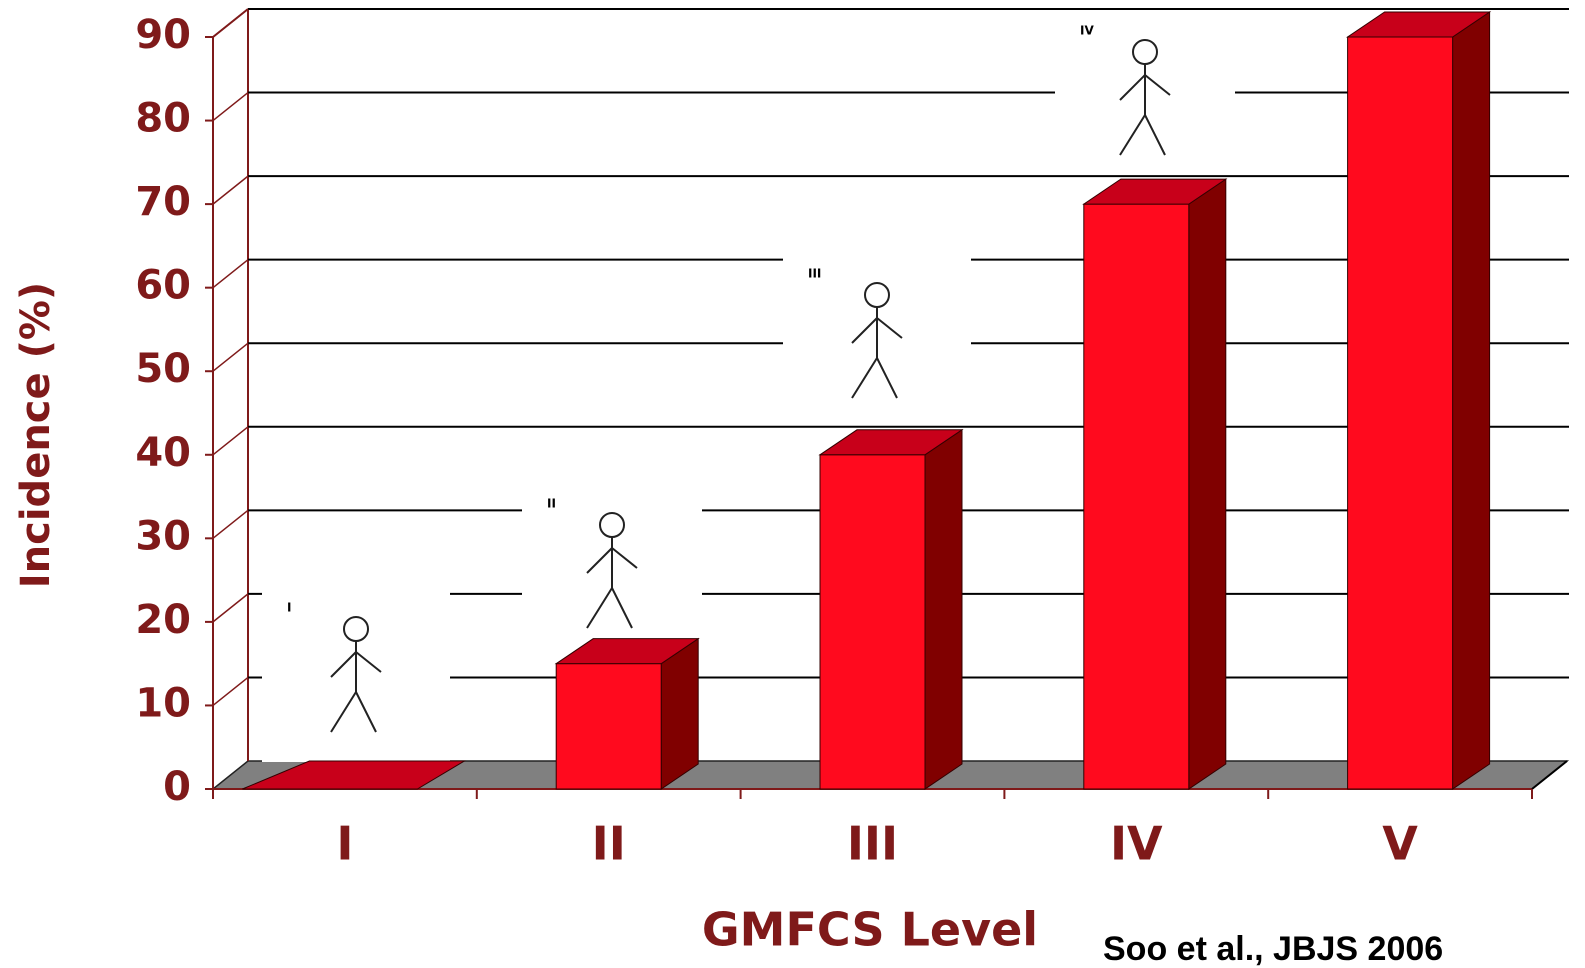 This screenshot has width=1585, height=968. I want to click on illustration-label: III, so click(814, 274).